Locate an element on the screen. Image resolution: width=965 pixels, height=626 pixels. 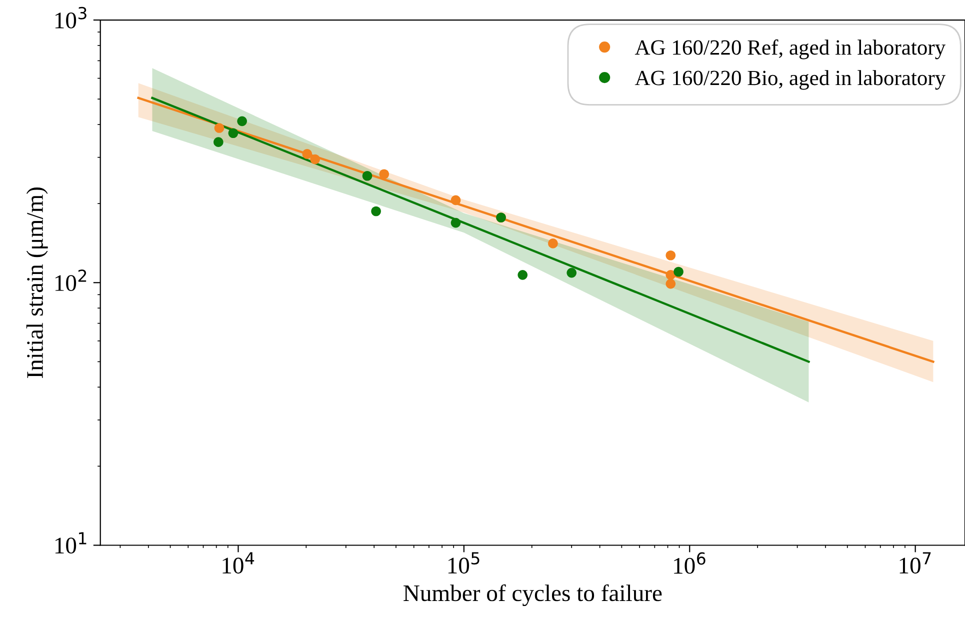
x-tick-label: 10$^{5}$ is located at coordinates (464, 563).